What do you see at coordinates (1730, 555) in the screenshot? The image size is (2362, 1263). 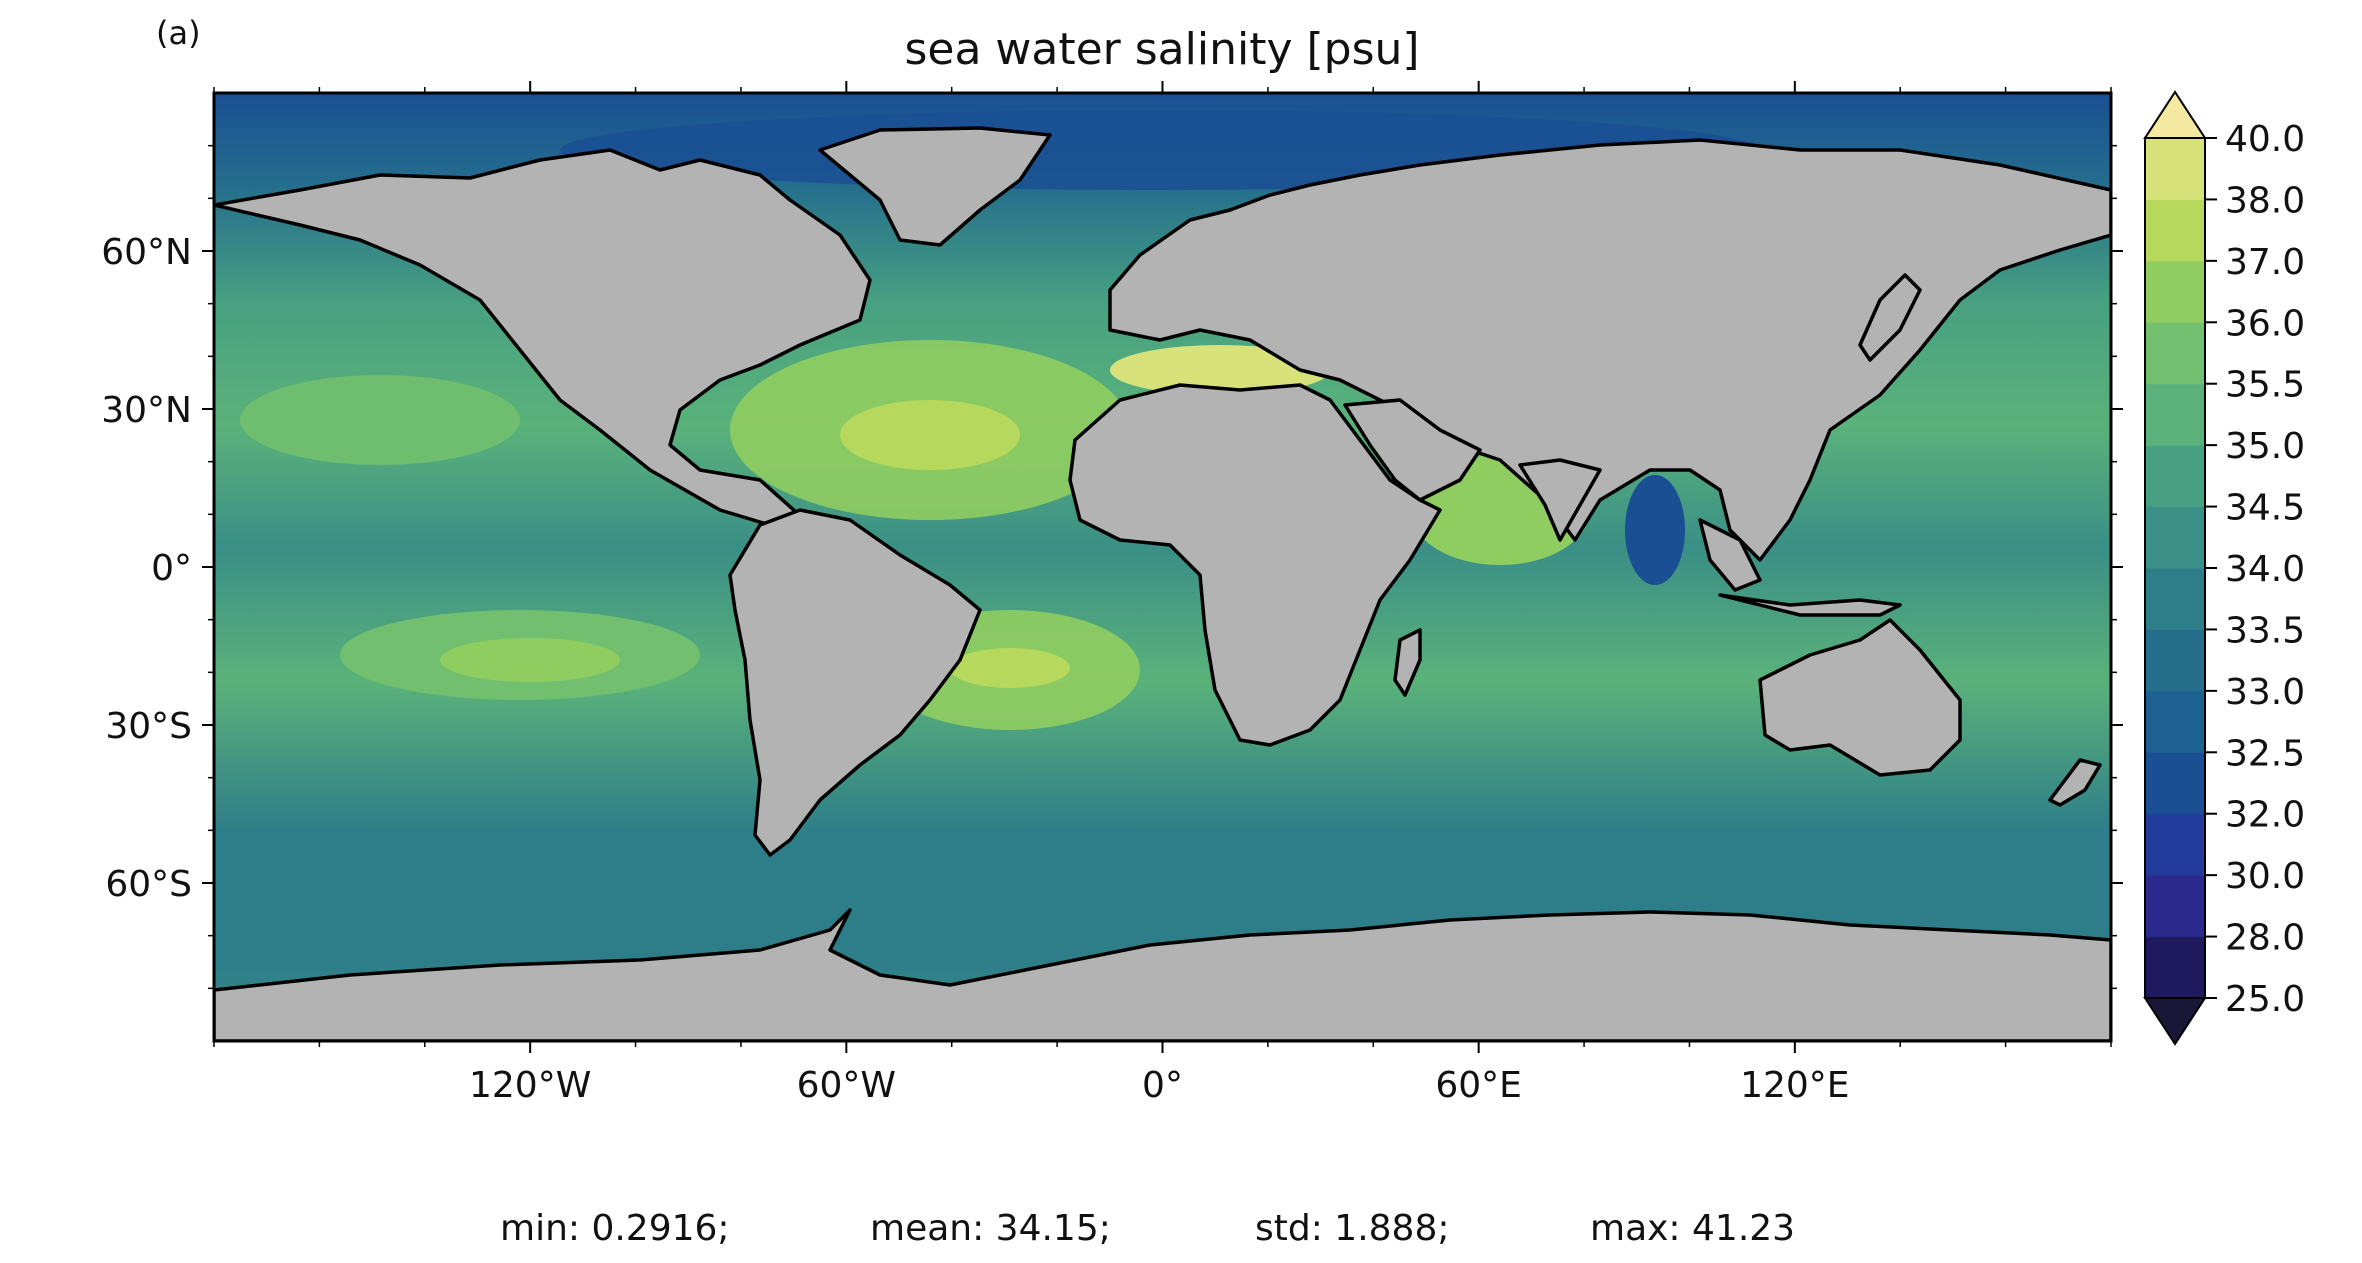 I see `land-southeast-asia` at bounding box center [1730, 555].